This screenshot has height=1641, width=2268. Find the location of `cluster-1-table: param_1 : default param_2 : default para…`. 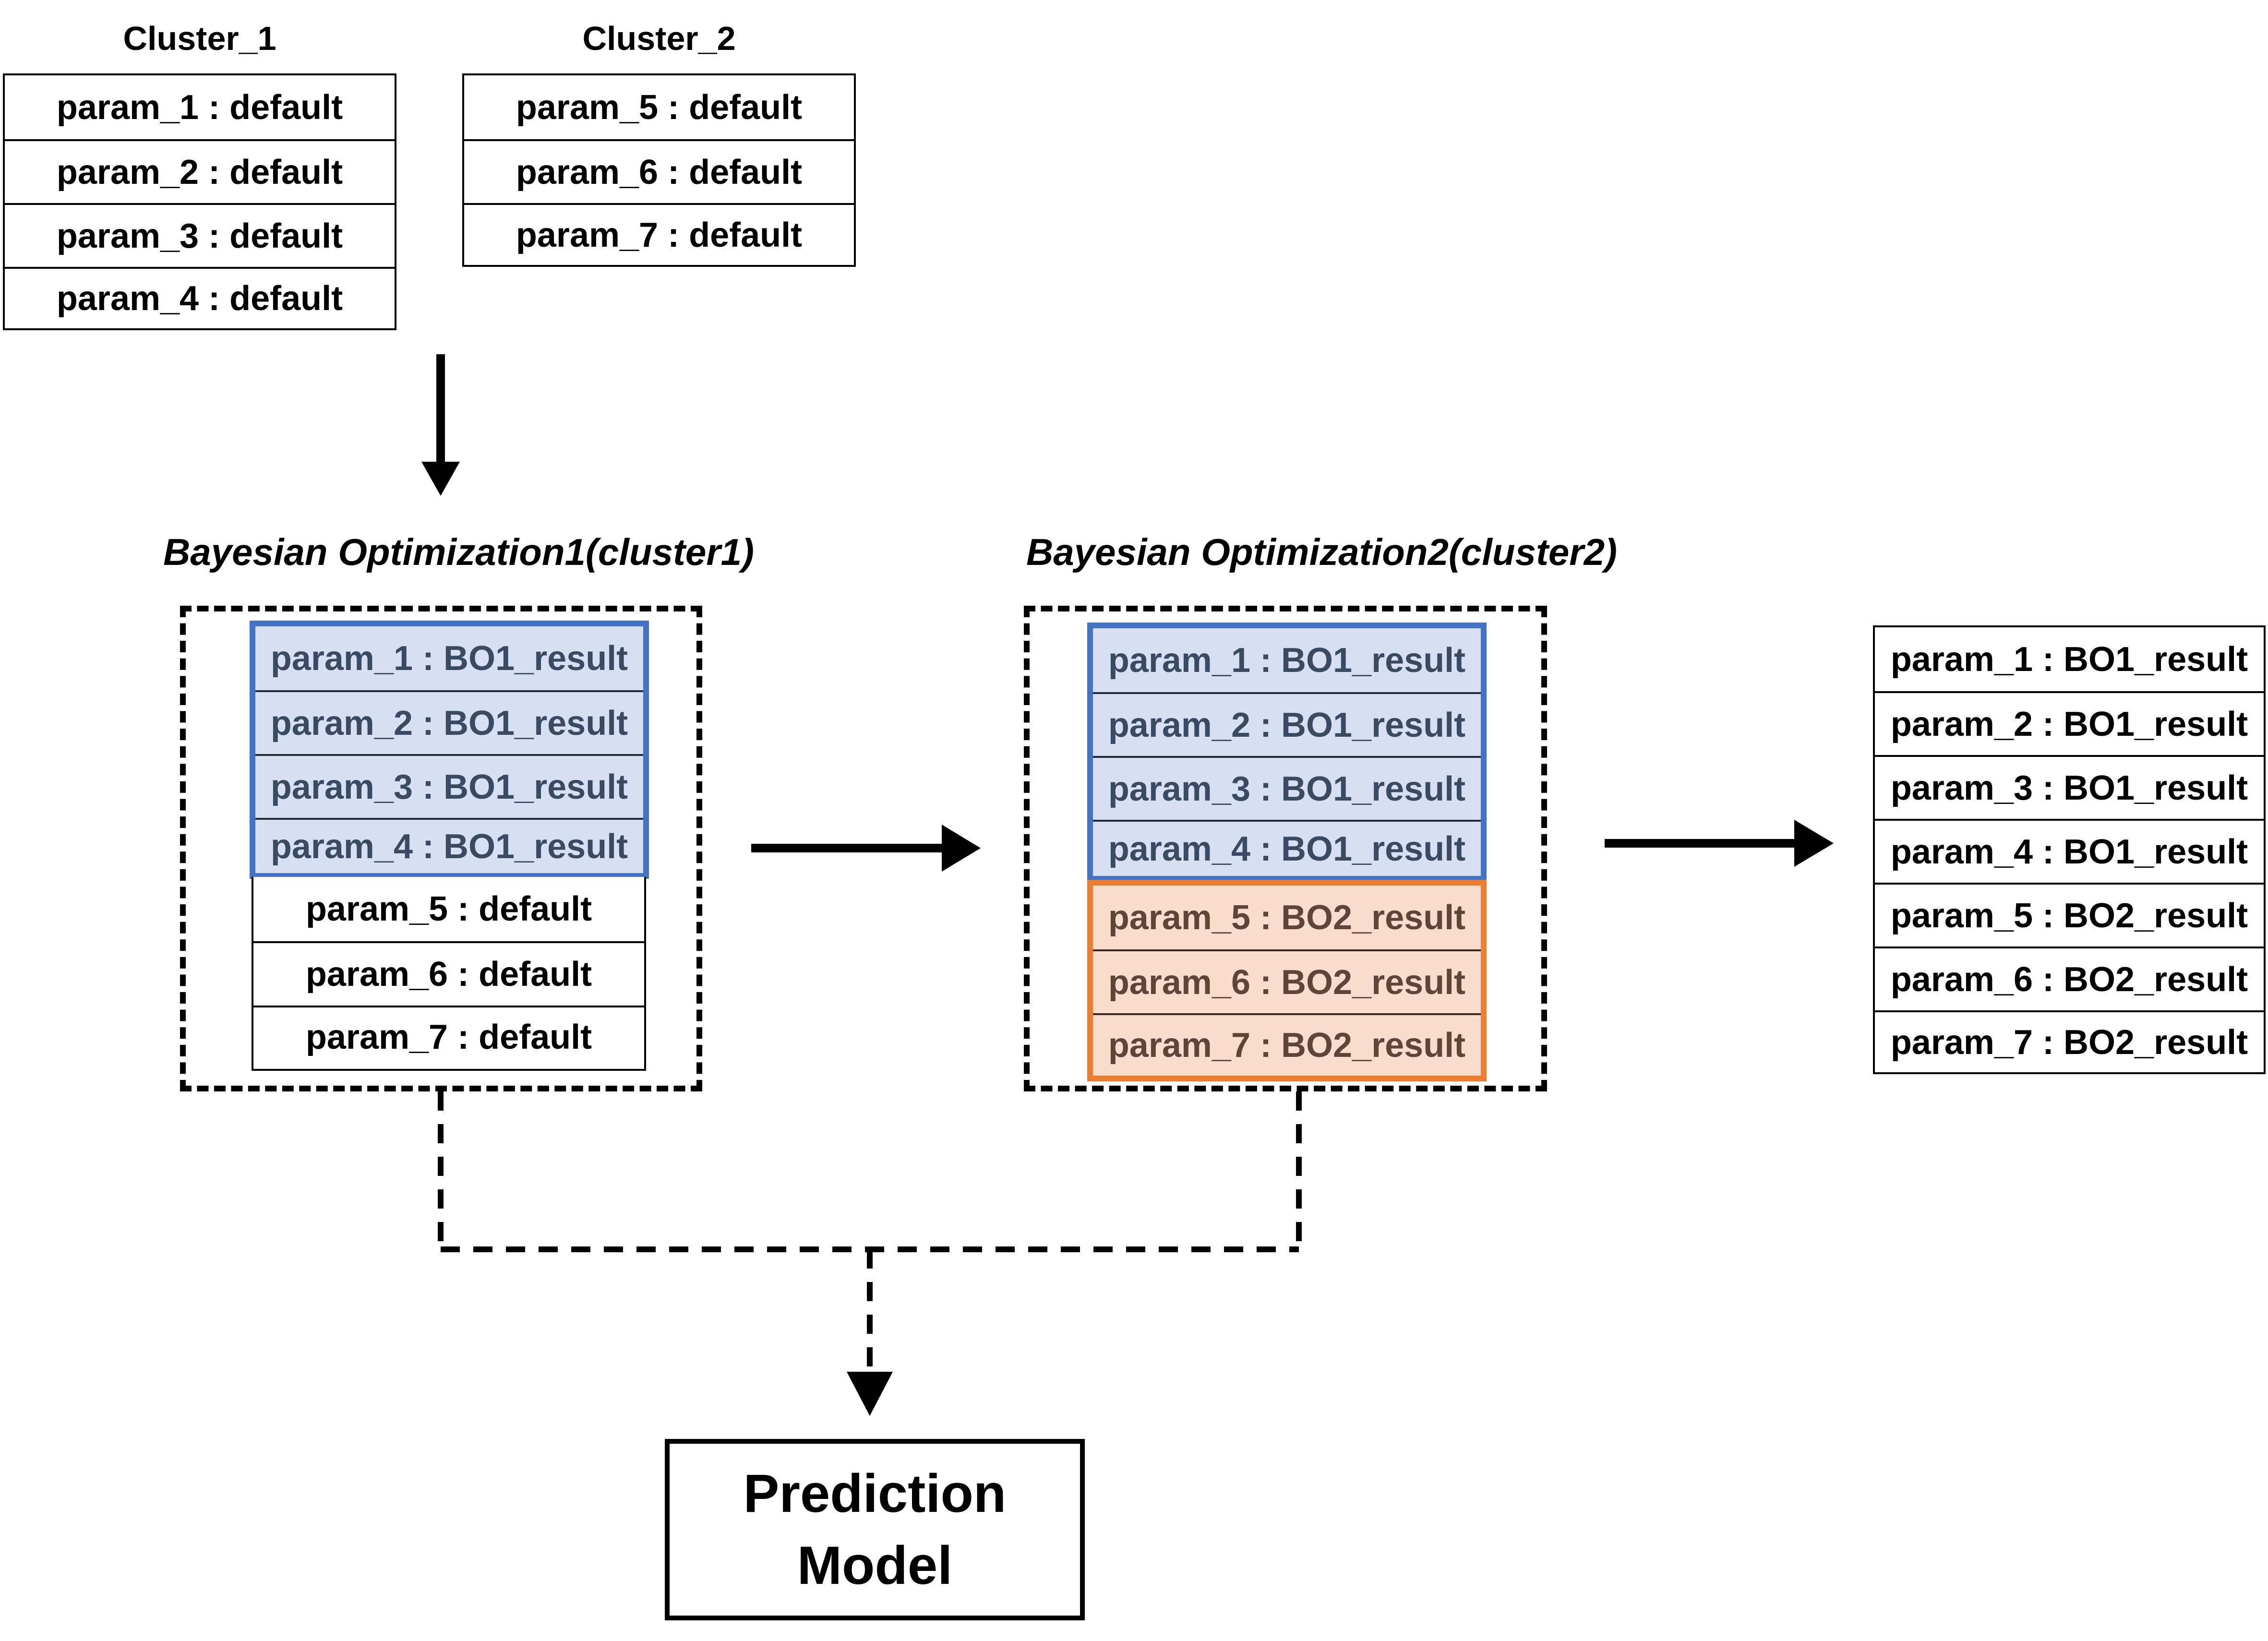

cluster-1-table: param_1 : default param_2 : default para… is located at coordinates (200, 202).